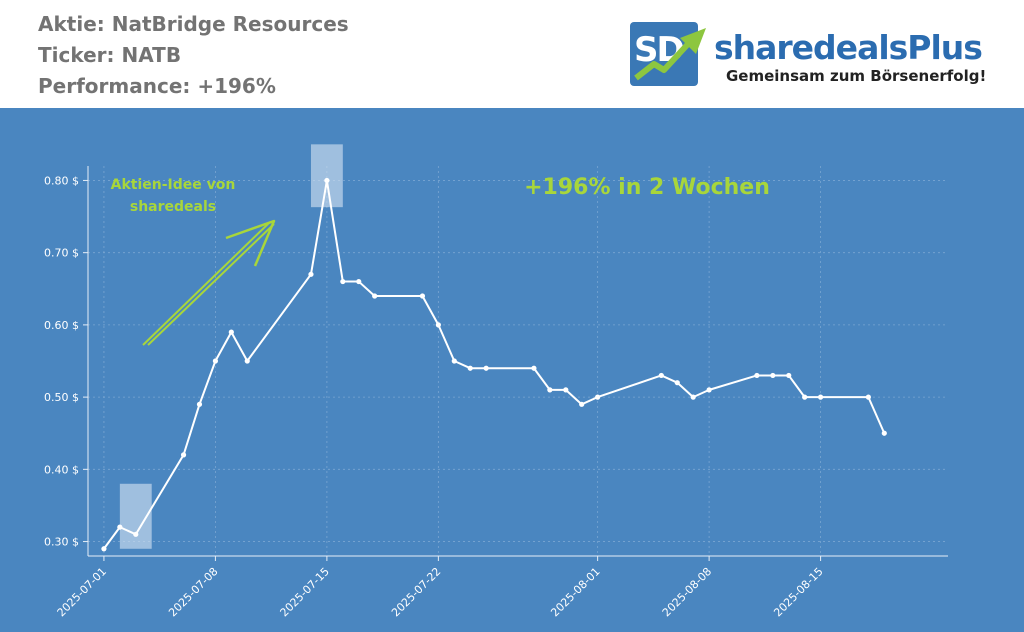  I want to click on idea-annotation-line1: Aktien-Idee von, so click(173, 185).